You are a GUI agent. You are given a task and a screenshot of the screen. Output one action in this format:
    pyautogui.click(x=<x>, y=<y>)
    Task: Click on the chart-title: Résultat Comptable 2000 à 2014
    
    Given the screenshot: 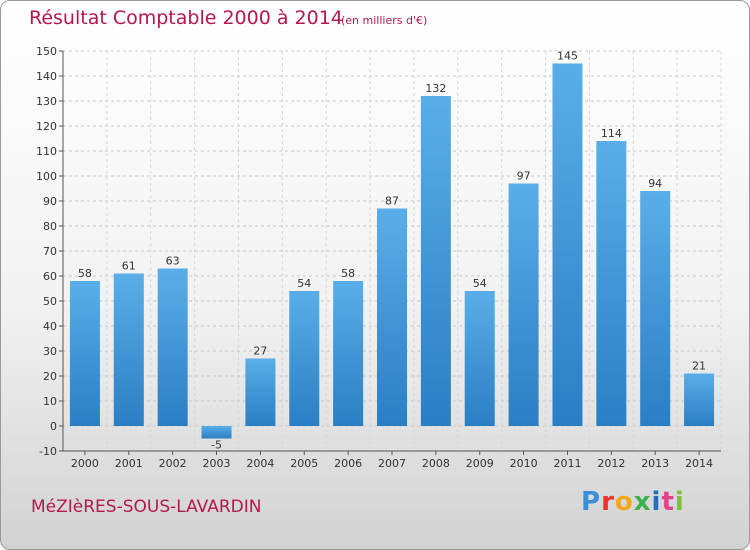 What is the action you would take?
    pyautogui.click(x=186, y=18)
    